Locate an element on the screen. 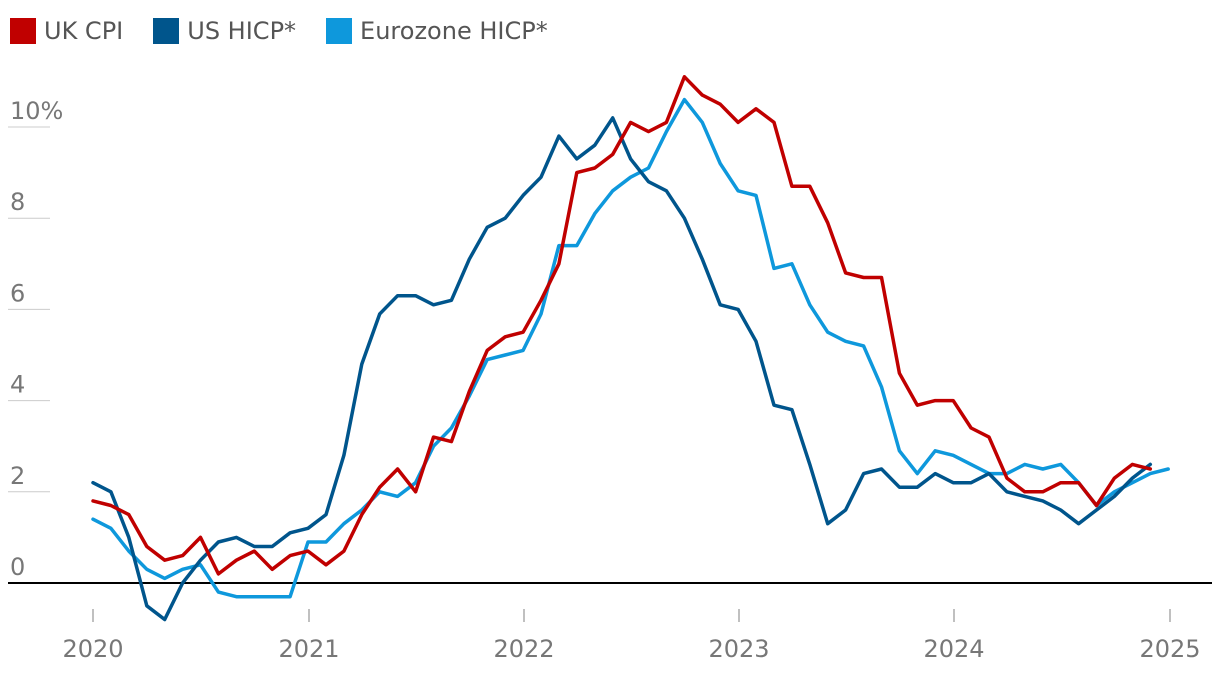 This screenshot has width=1220, height=676. x-tick-label: 2024 is located at coordinates (953, 649).